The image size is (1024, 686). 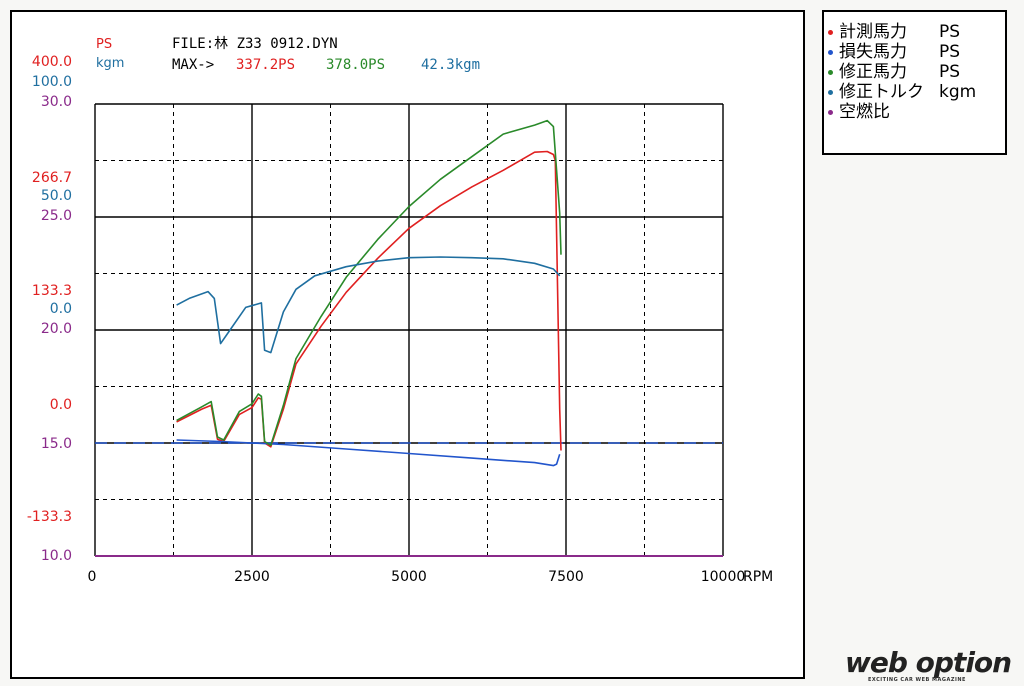 What do you see at coordinates (723, 577) in the screenshot?
I see `x-tick-label: 10000` at bounding box center [723, 577].